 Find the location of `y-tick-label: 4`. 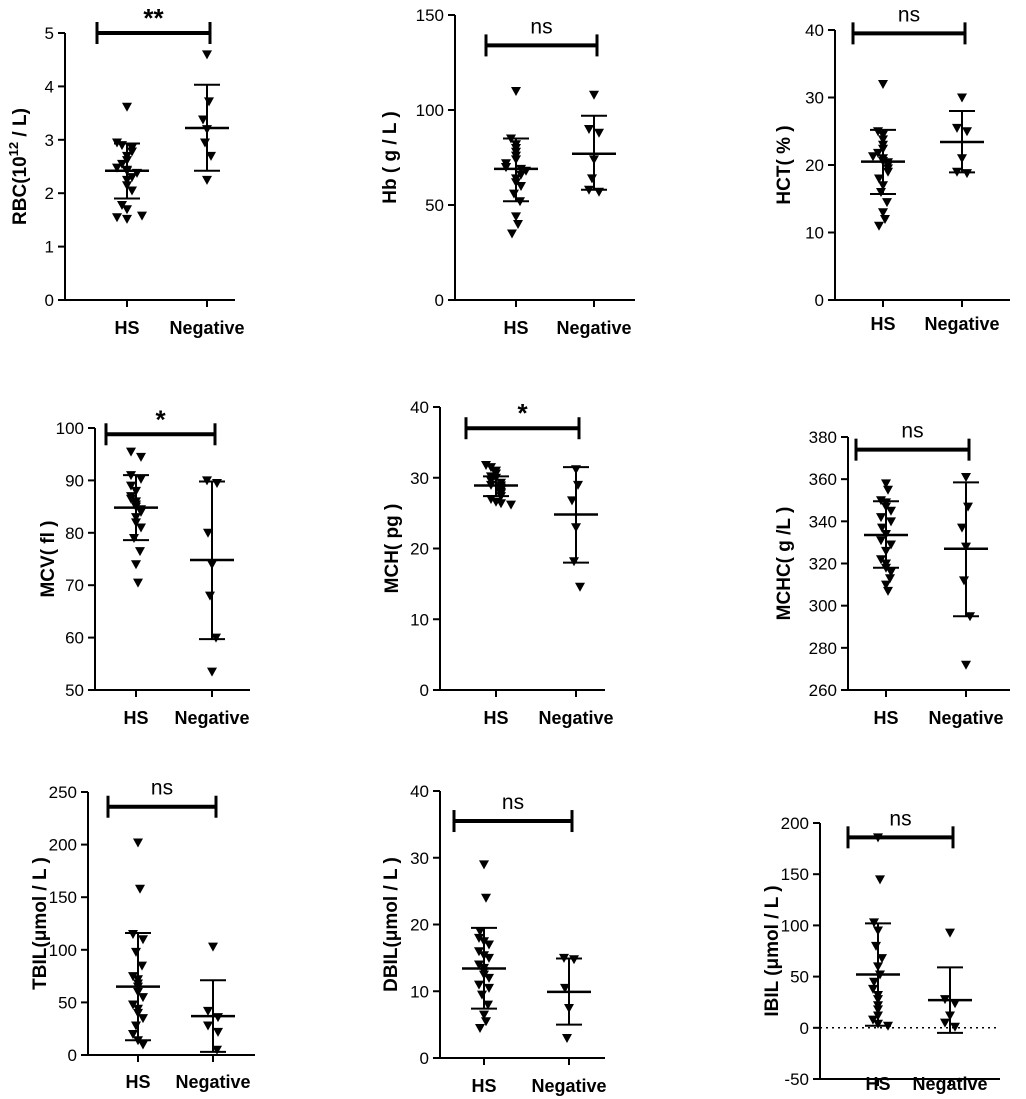

y-tick-label: 4 is located at coordinates (49, 86).